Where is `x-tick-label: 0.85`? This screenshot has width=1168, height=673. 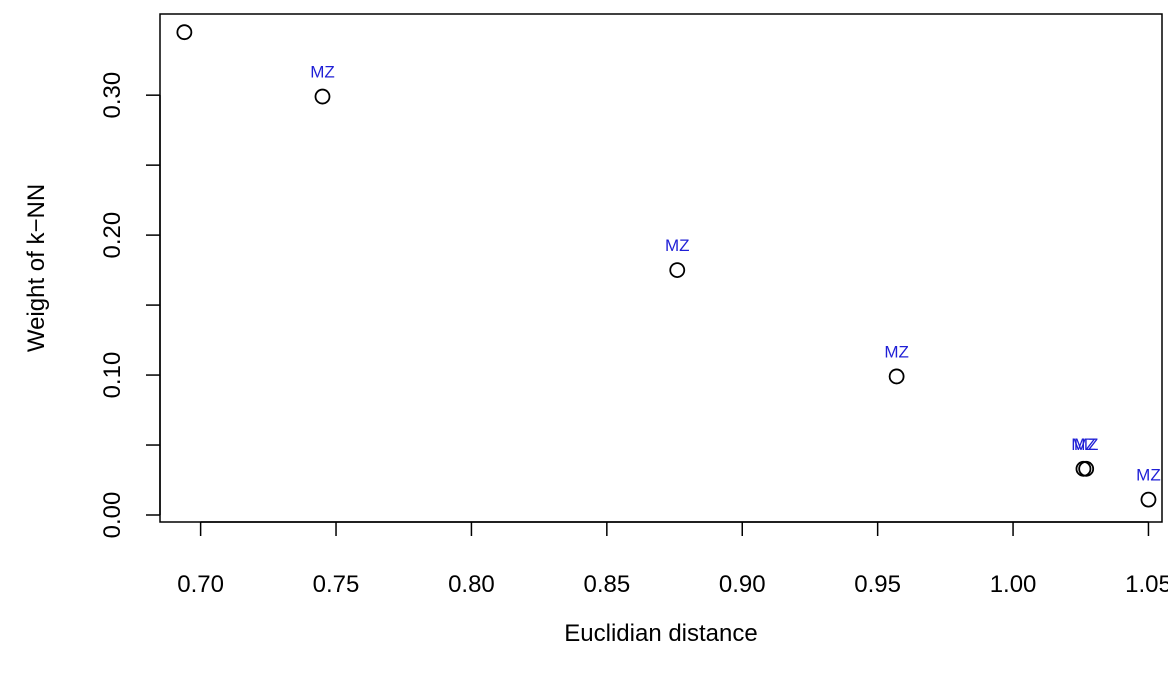 x-tick-label: 0.85 is located at coordinates (606, 584).